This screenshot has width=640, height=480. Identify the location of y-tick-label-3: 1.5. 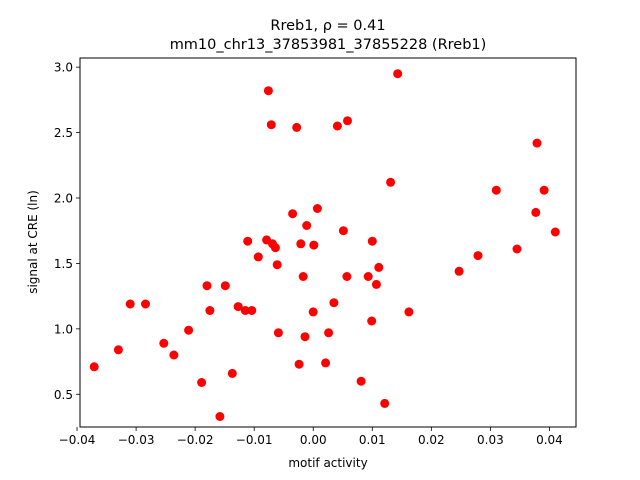
(63, 264).